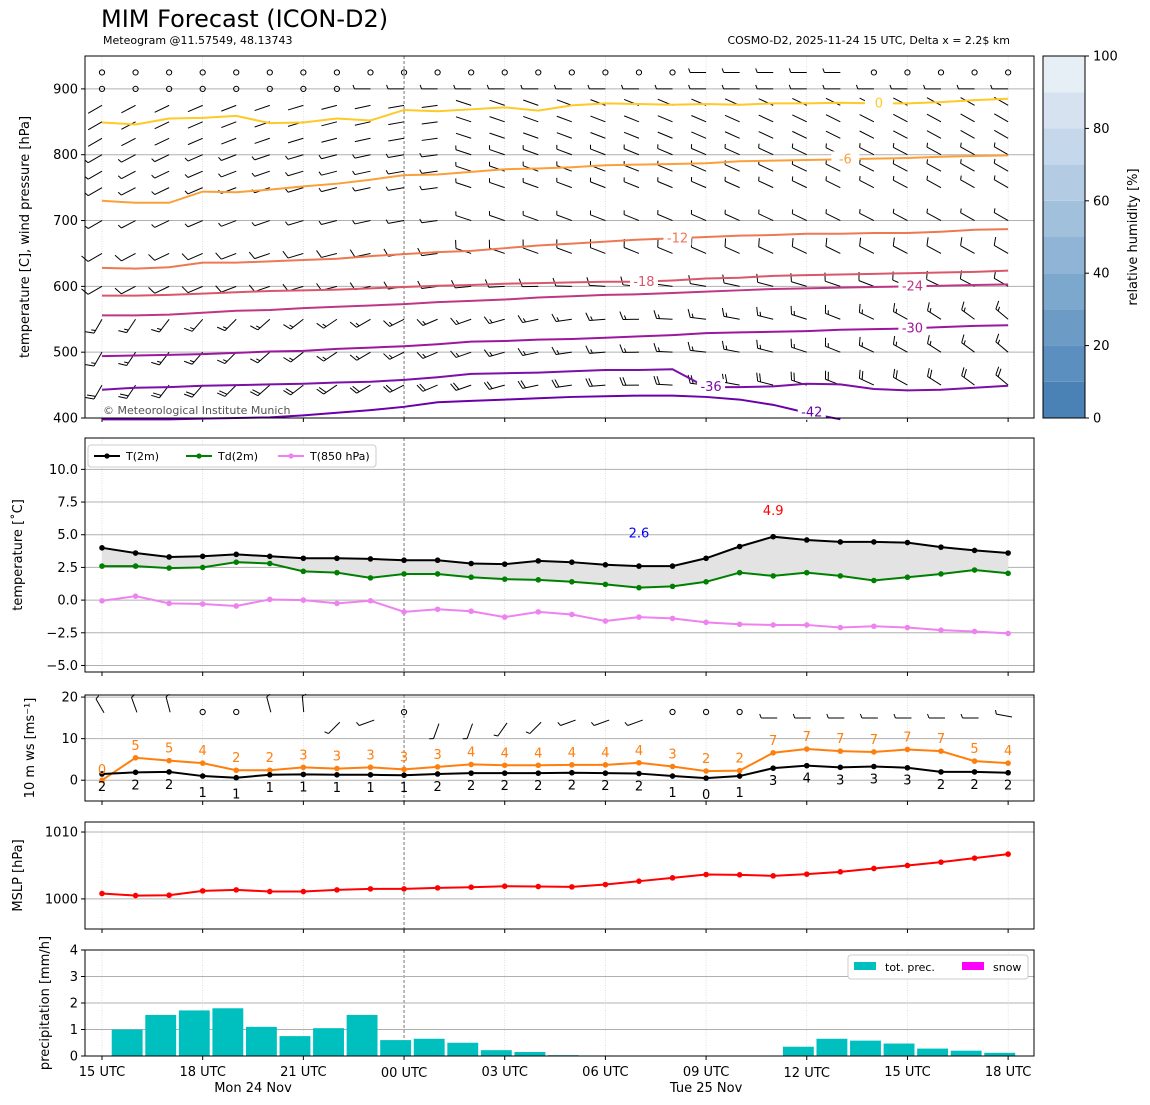 This screenshot has width=1150, height=1105. I want to click on calm-wind-circle, so click(672, 72).